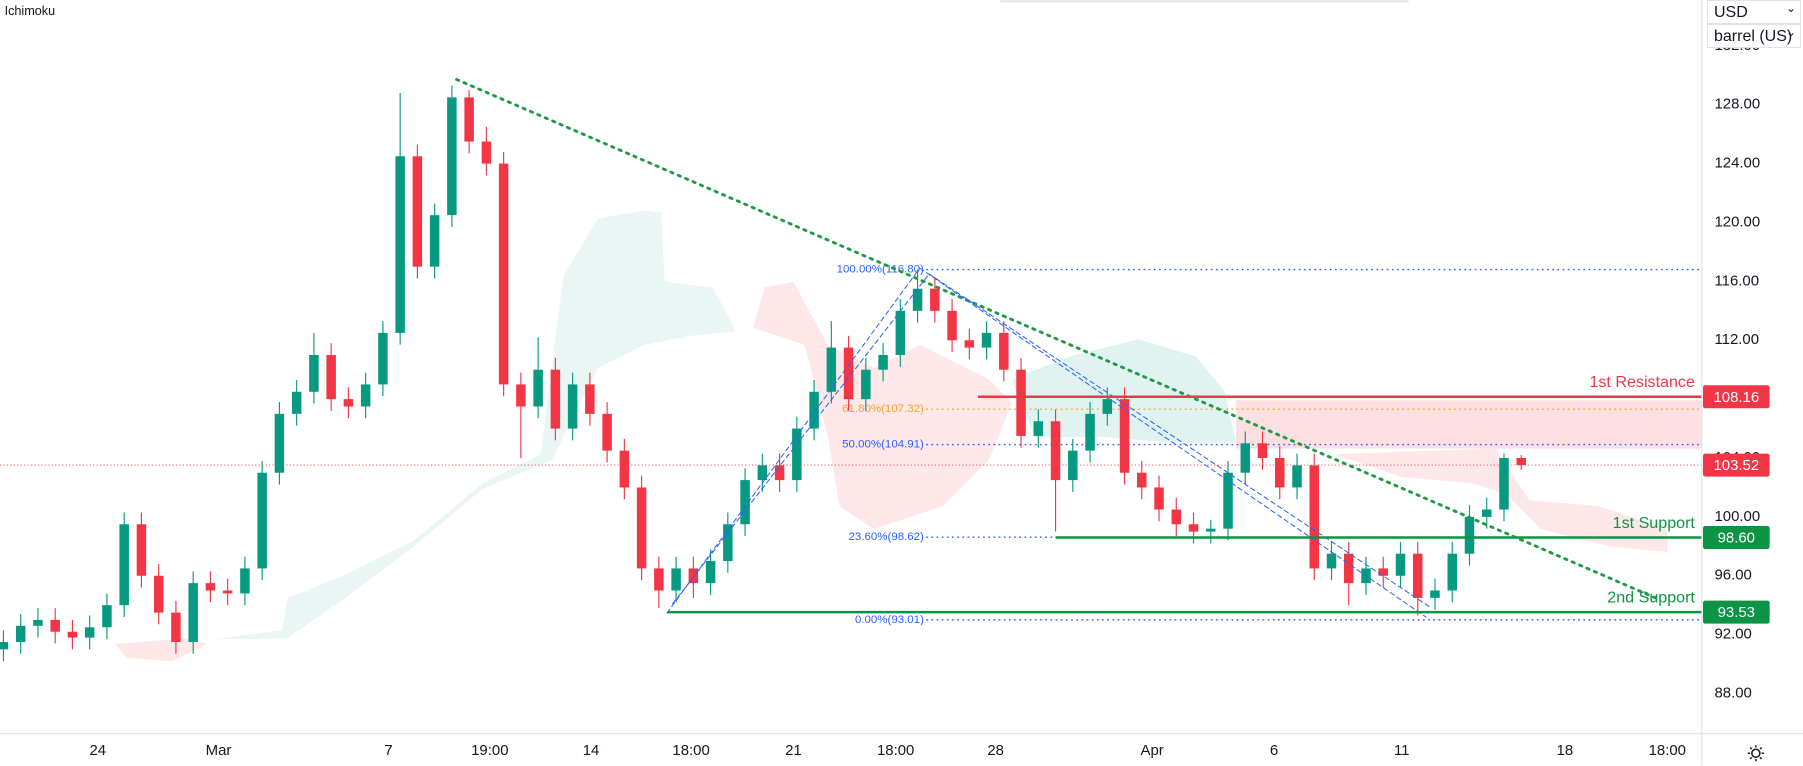 This screenshot has height=766, width=1803. Describe the element at coordinates (388, 750) in the screenshot. I see `x-tick-label: 7` at that location.